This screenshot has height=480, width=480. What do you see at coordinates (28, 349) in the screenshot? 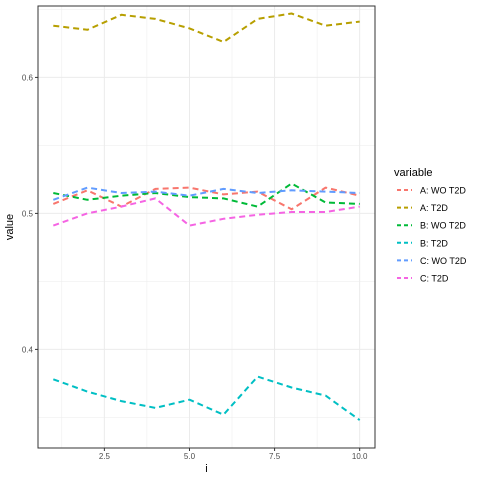
I see `y-tick-label: 0.4` at bounding box center [28, 349].